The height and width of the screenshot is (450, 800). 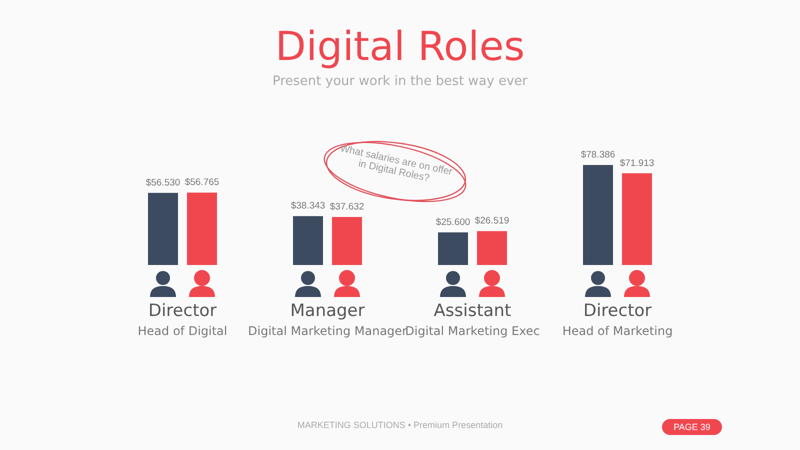 I want to click on chart-title: Digital Roles, so click(x=400, y=47).